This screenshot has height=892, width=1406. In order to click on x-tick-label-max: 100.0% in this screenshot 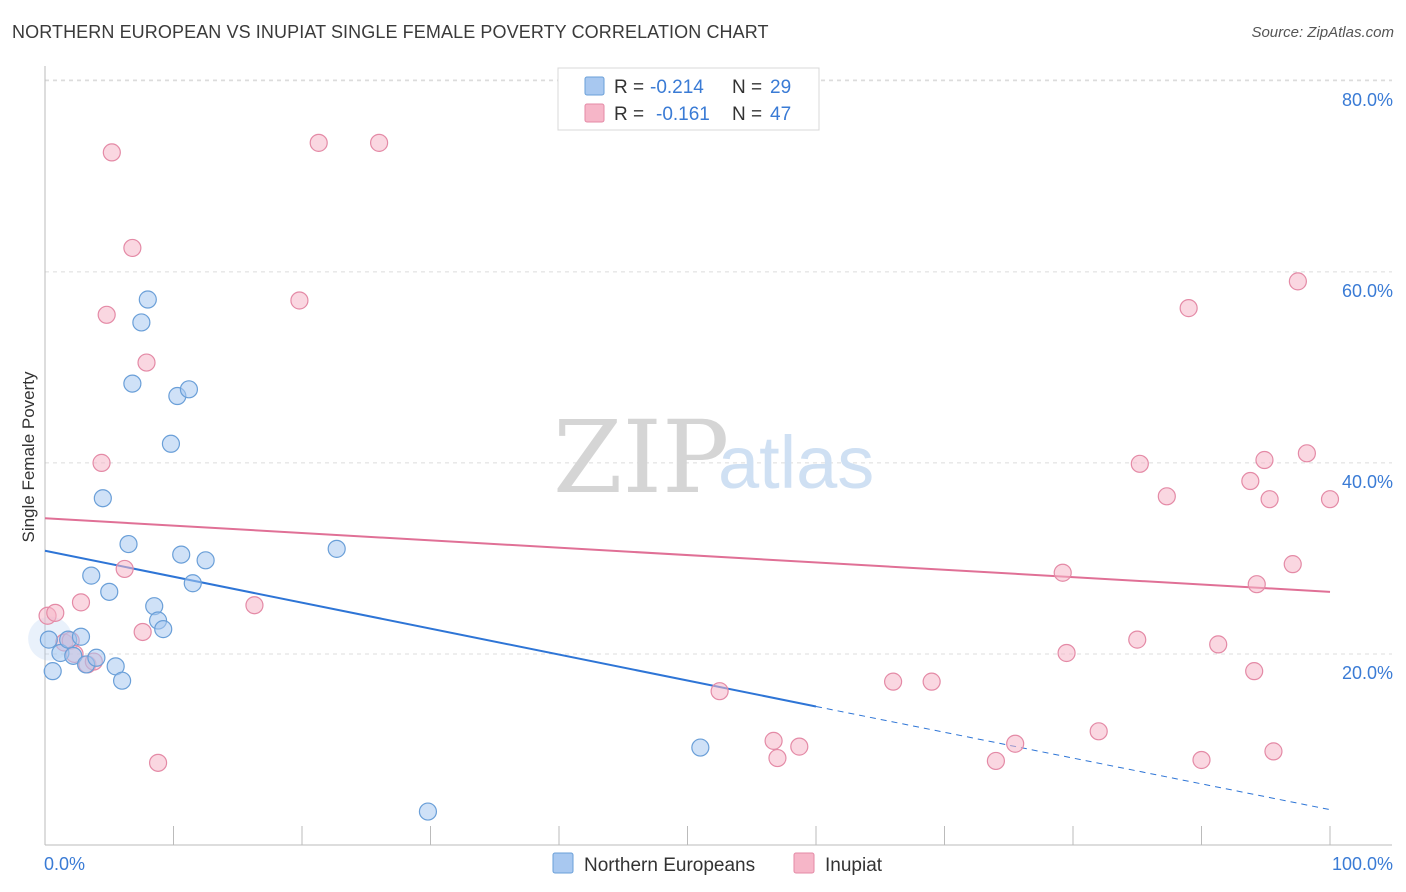, I will do `click(1362, 864)`.